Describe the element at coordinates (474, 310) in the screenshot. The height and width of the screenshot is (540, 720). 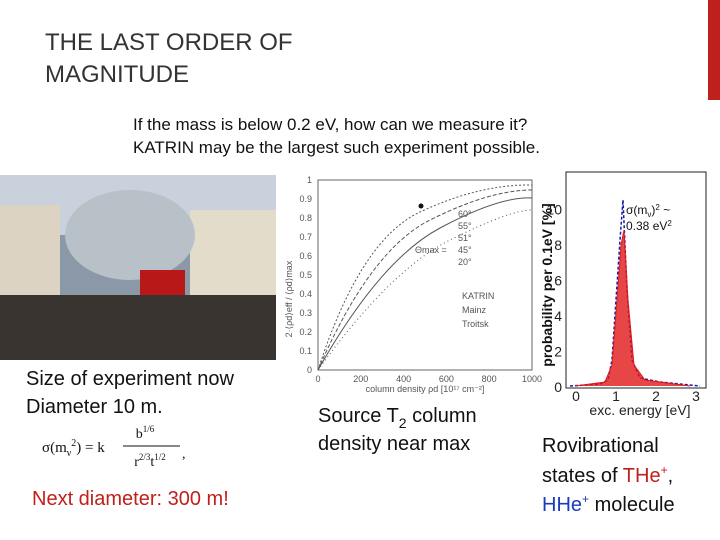
I see `legend-label: Mainz` at that location.